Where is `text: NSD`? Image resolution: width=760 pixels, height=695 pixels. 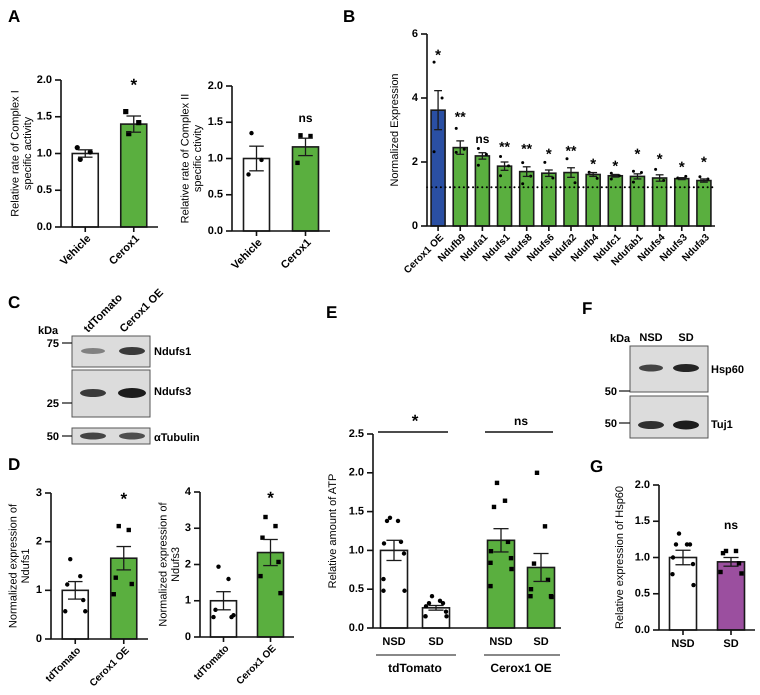 text: NSD is located at coordinates (651, 338).